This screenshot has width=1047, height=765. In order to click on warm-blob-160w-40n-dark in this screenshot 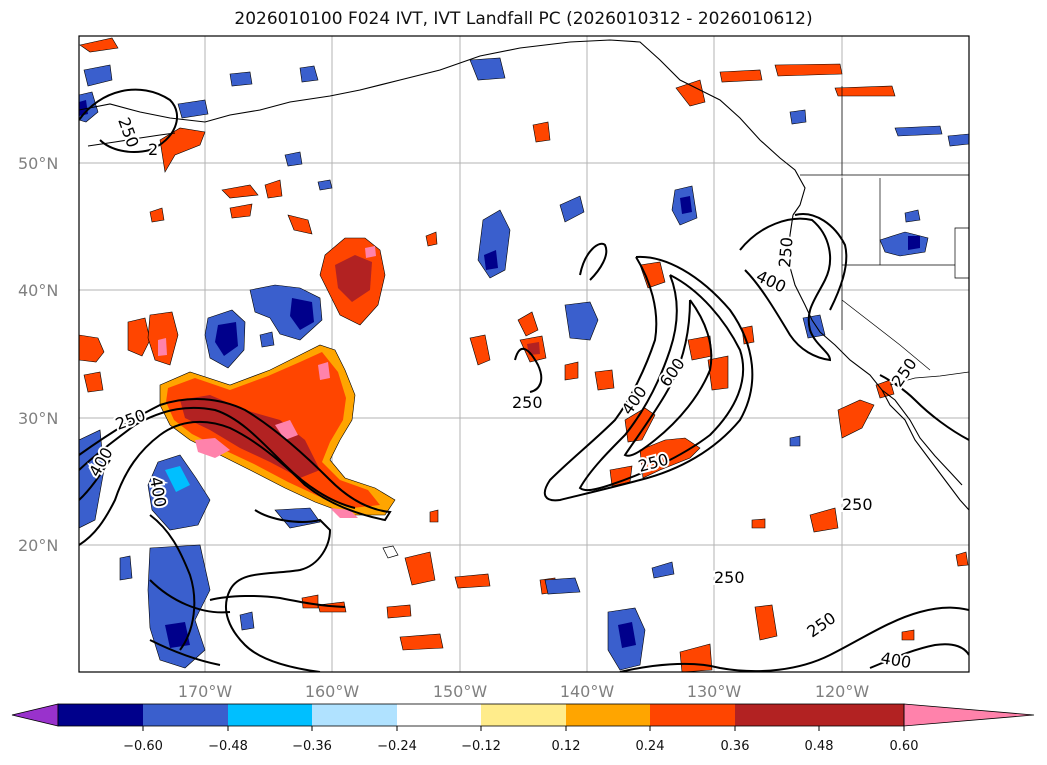, I will do `click(353, 278)`.